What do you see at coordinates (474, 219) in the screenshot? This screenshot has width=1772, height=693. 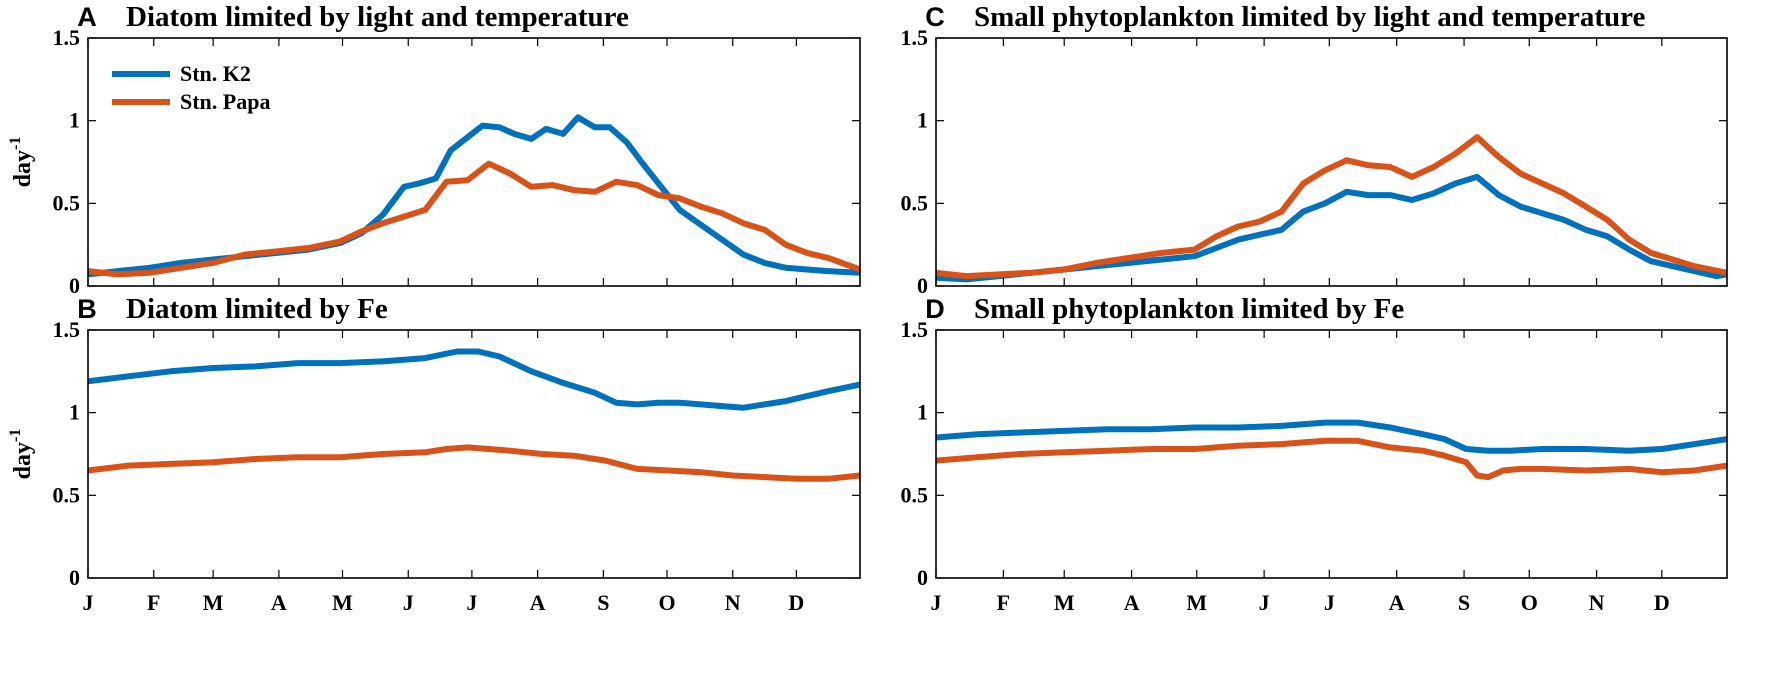 I see `series-line-papa-a` at bounding box center [474, 219].